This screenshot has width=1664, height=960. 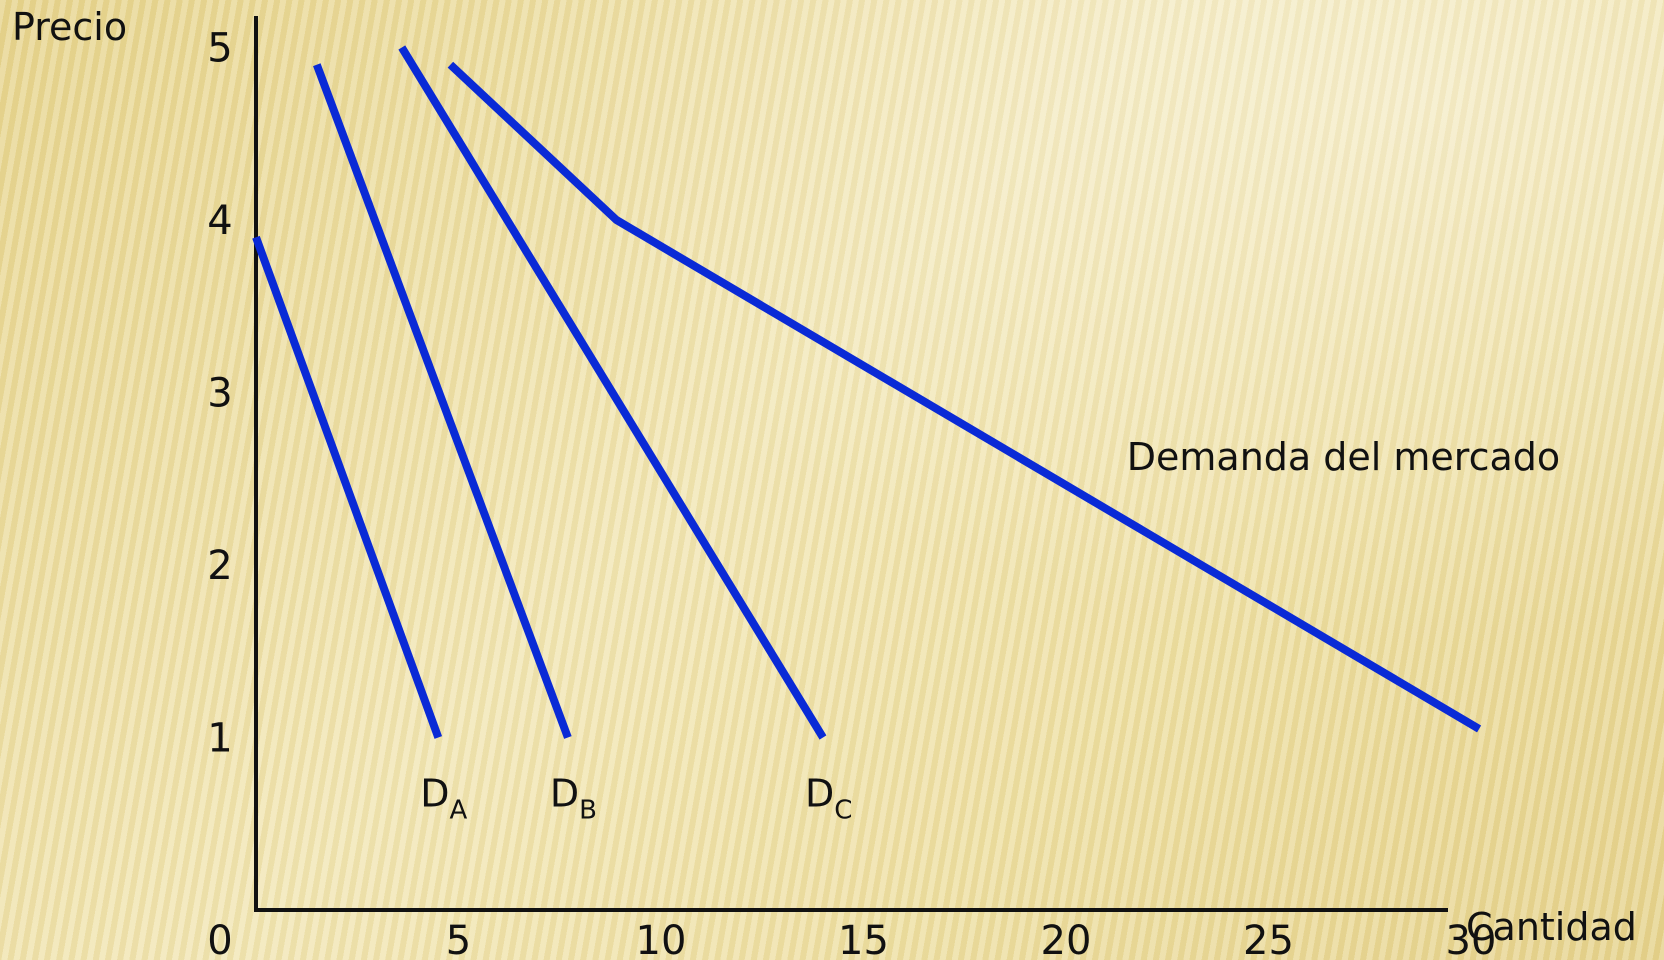 I want to click on x-tick-label: 30, so click(x=1471, y=939).